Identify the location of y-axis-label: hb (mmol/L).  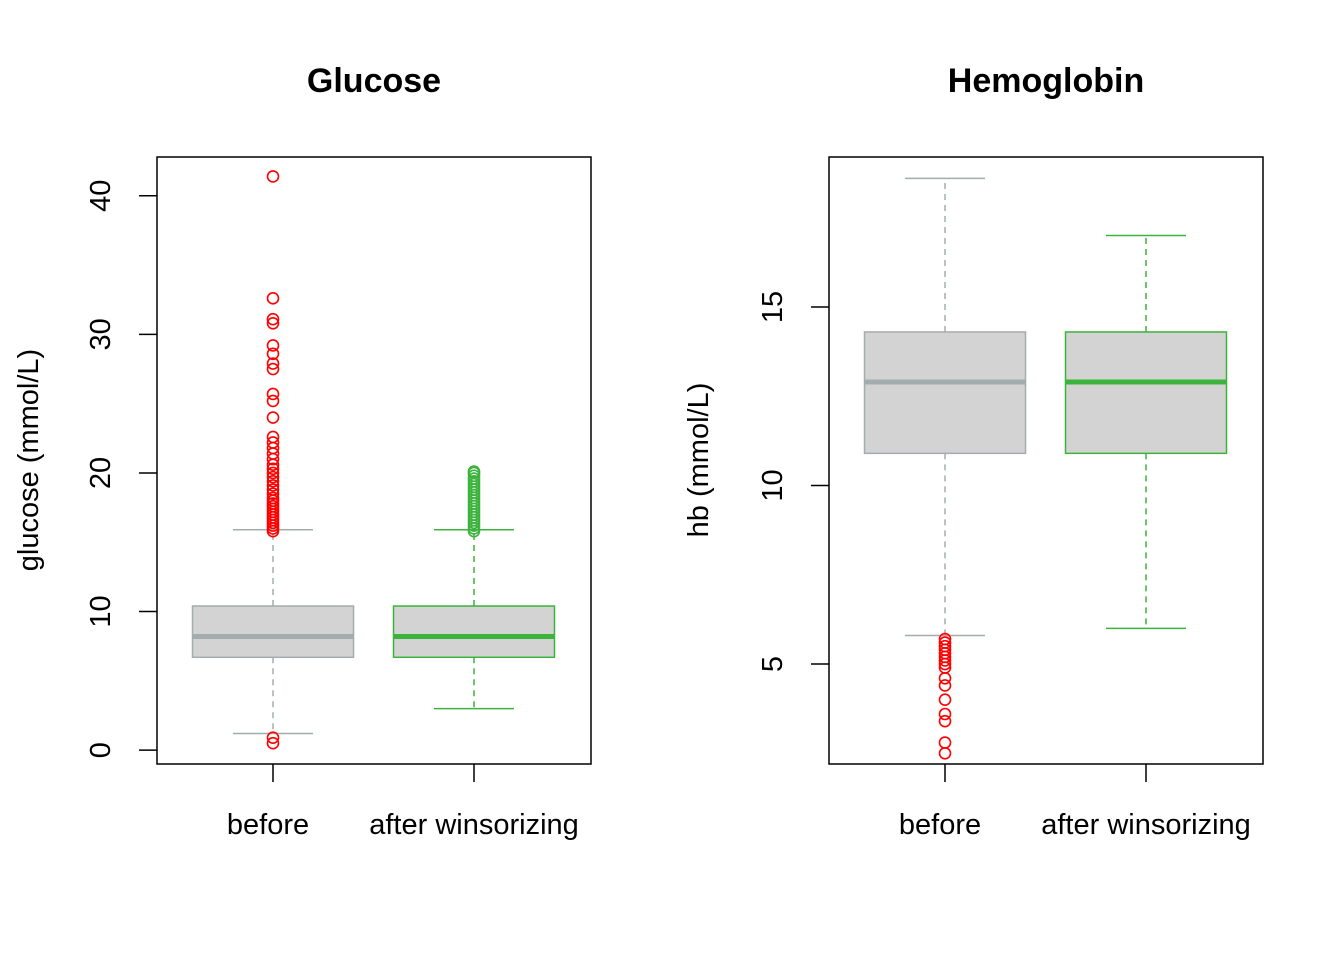
(699, 460).